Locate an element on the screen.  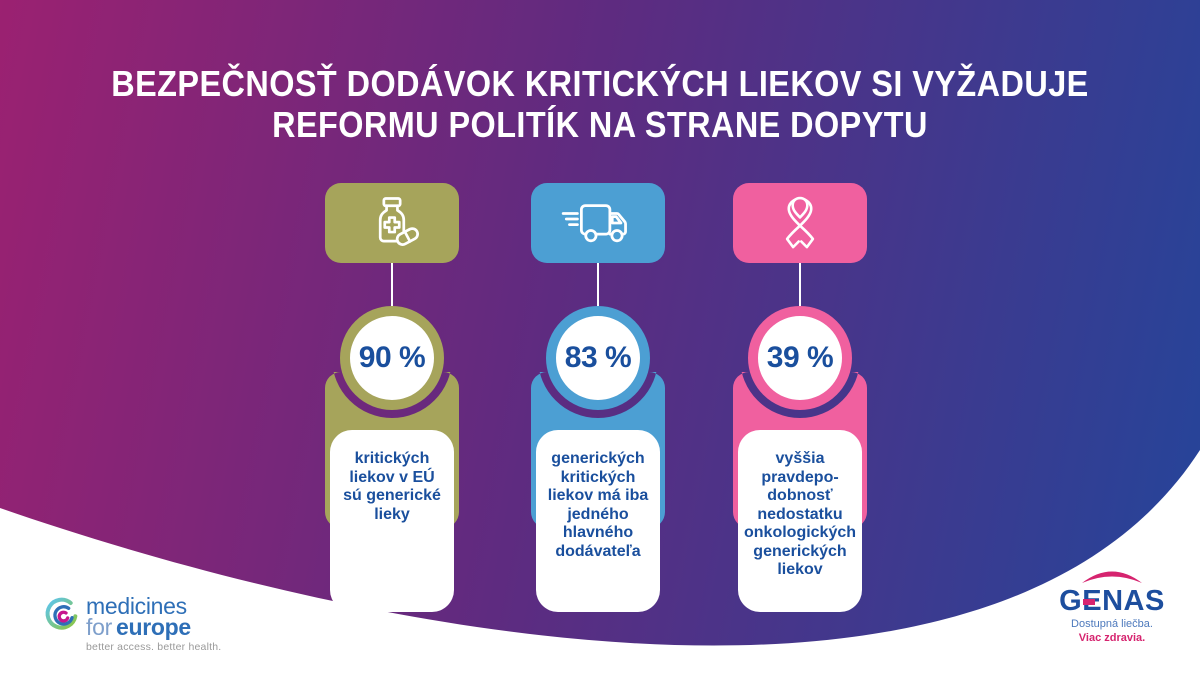
percent-circle: 83 % is located at coordinates (598, 358).